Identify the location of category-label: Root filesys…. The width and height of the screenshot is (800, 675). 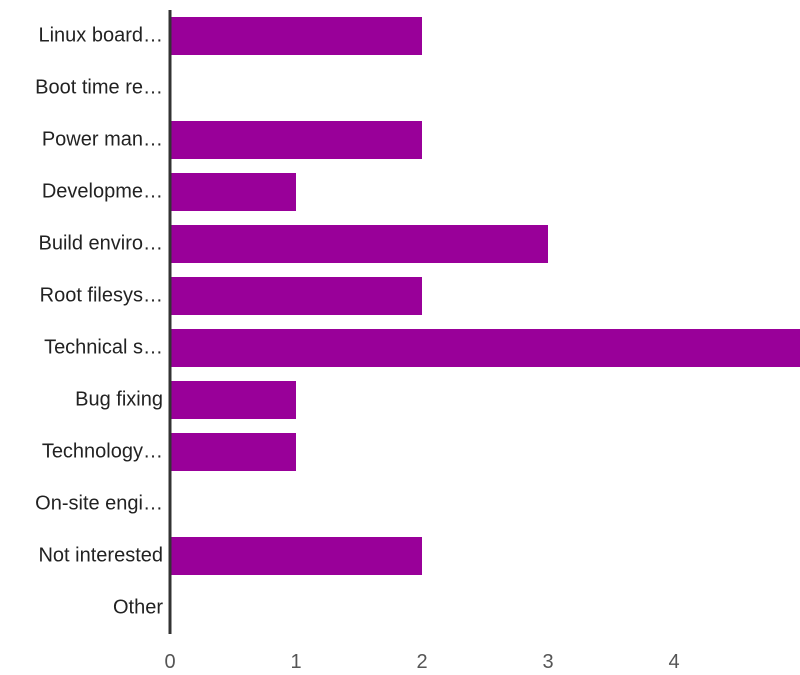
(101, 295).